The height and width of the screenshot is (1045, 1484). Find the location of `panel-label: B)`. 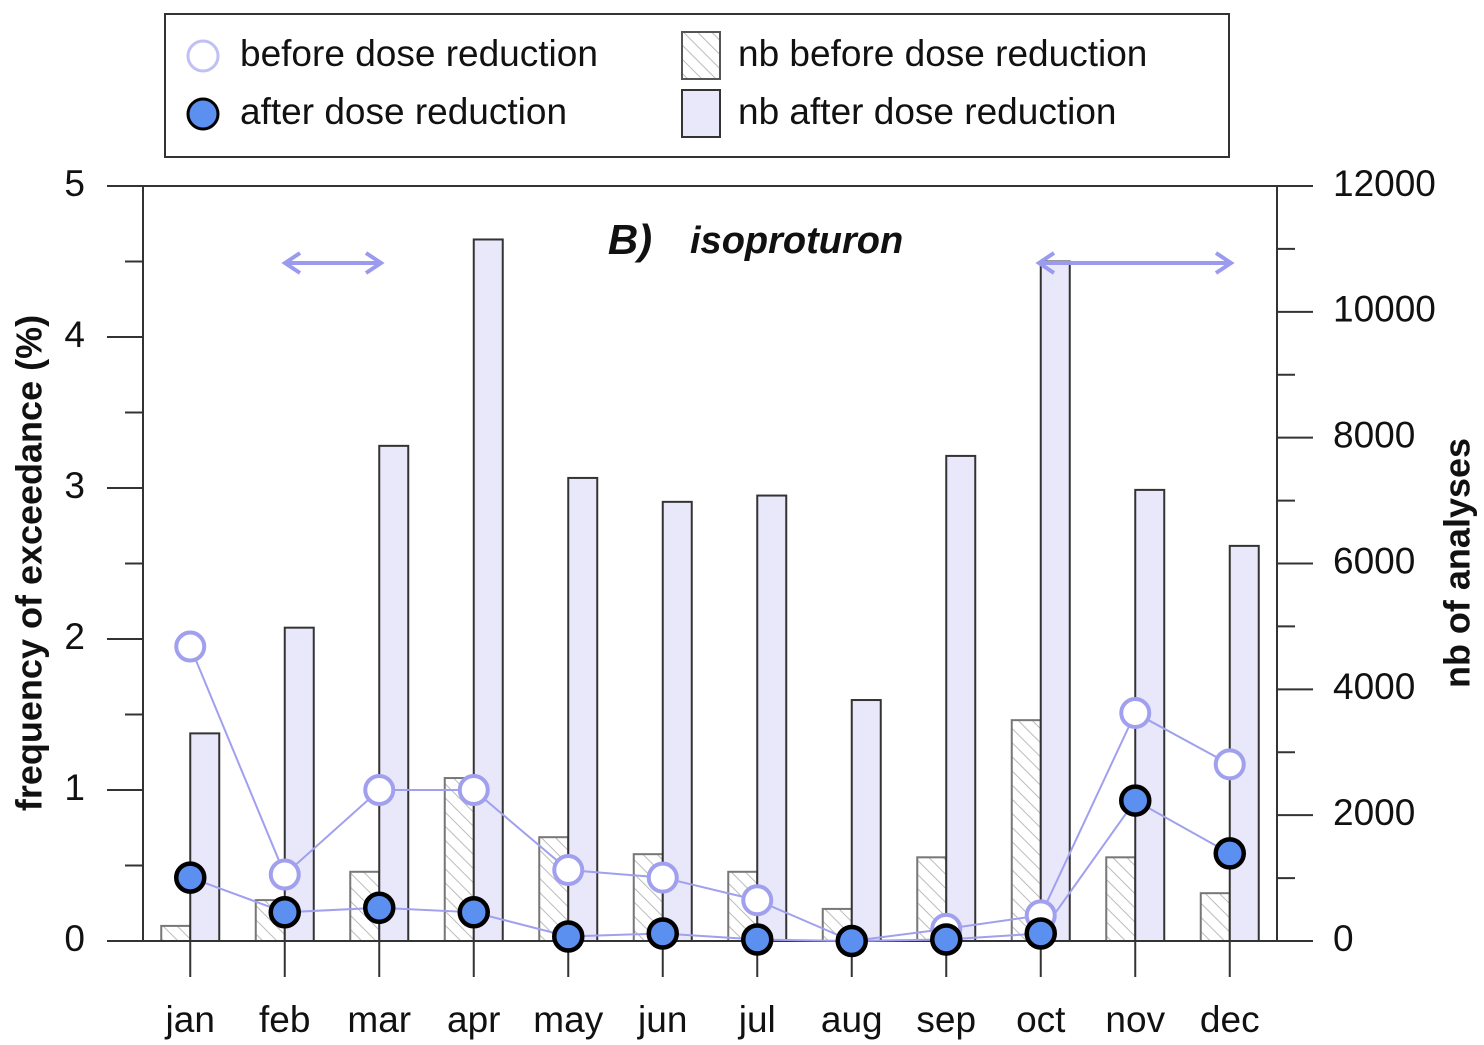

panel-label: B) is located at coordinates (630, 239).